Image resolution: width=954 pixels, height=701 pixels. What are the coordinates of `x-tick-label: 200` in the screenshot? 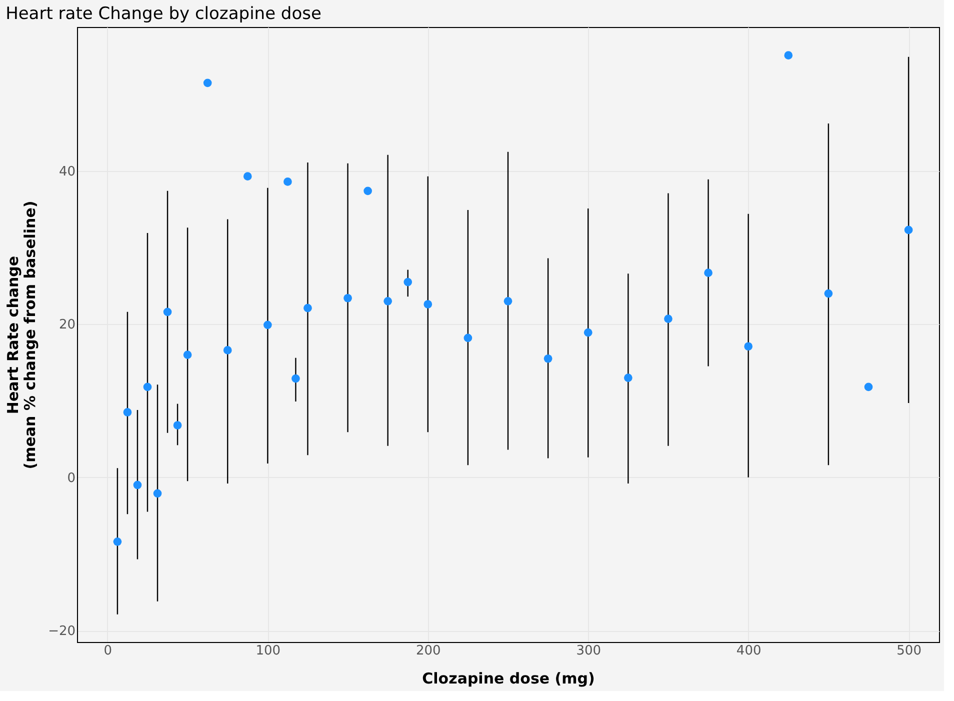 It's located at (428, 651).